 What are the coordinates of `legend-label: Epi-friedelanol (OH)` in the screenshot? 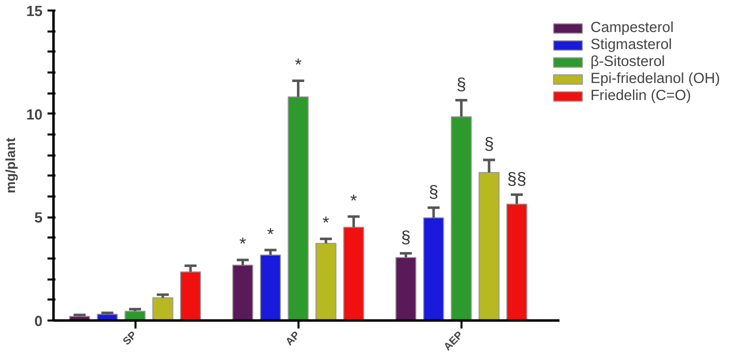 It's located at (655, 79).